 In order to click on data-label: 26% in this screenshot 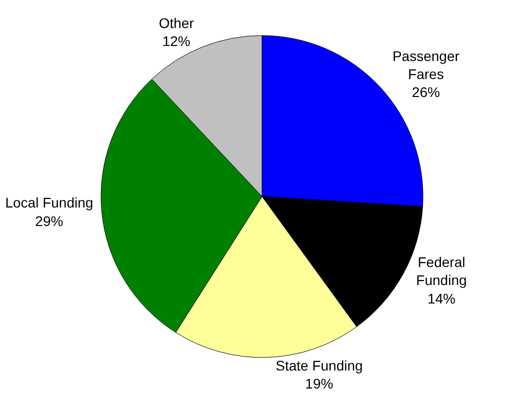, I will do `click(426, 92)`.